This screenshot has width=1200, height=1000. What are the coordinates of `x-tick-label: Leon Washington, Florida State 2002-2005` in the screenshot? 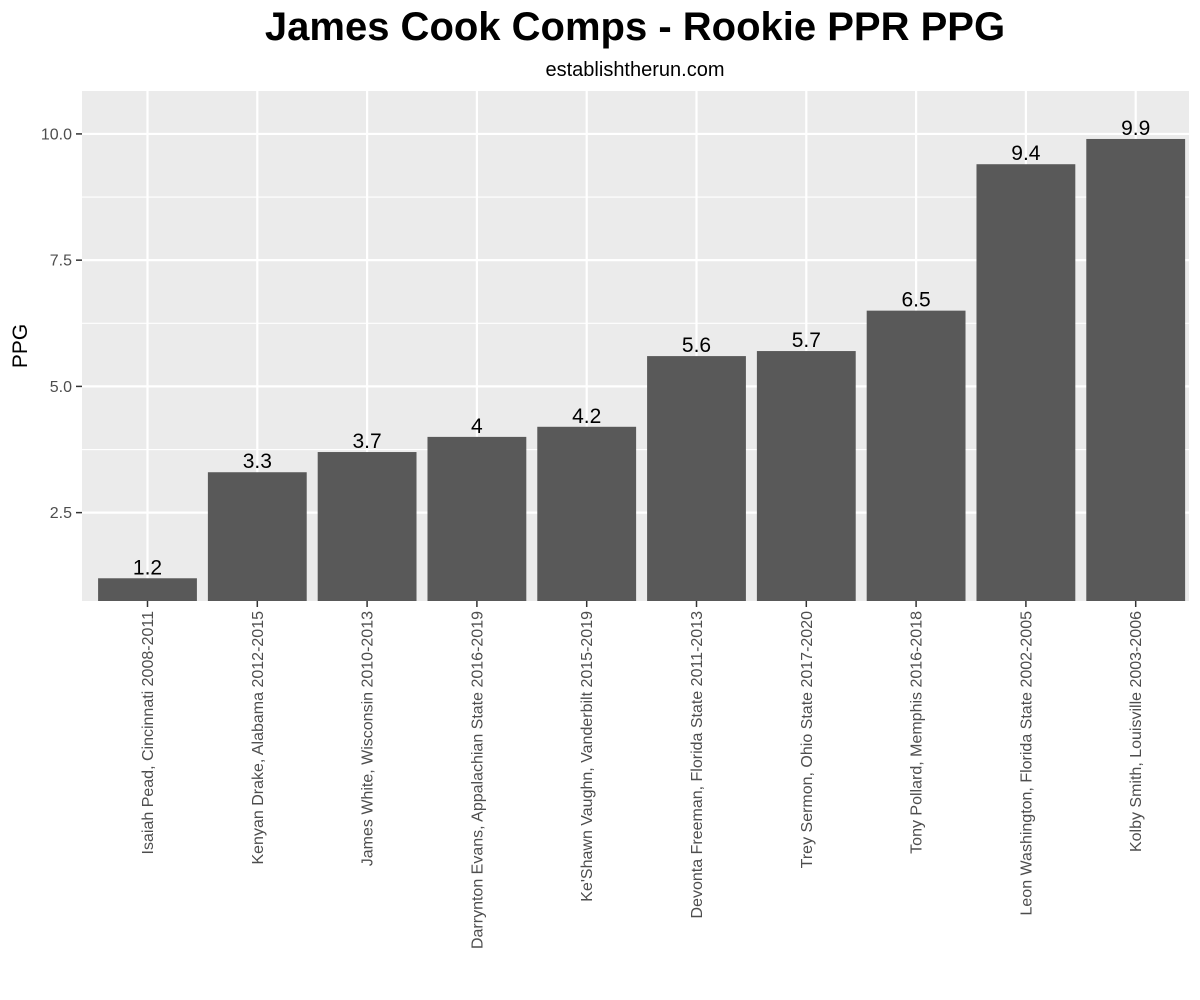 It's located at (1026, 763).